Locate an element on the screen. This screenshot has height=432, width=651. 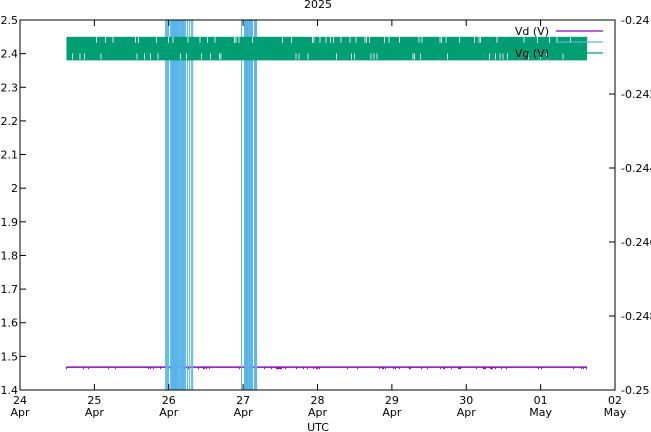
x-tick-label-day: 24 is located at coordinates (20, 400).